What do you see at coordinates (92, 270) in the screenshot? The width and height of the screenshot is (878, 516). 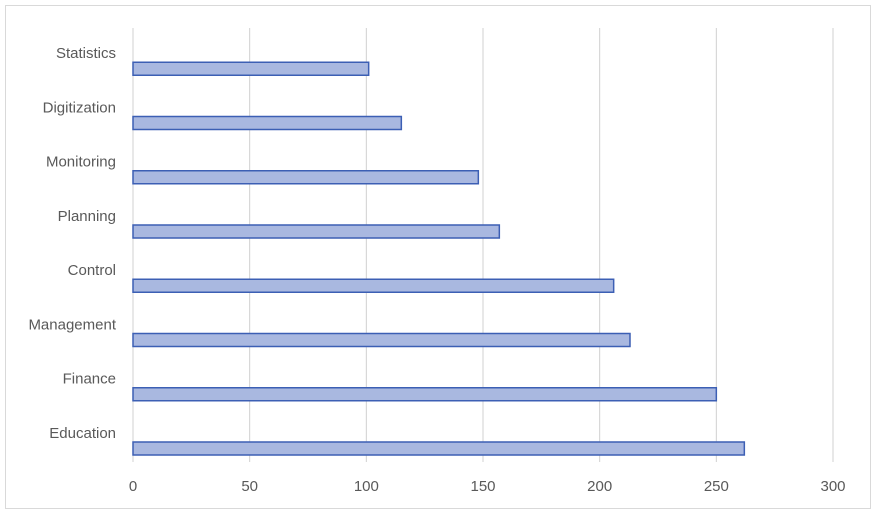 I see `y-tick-label: Control` at bounding box center [92, 270].